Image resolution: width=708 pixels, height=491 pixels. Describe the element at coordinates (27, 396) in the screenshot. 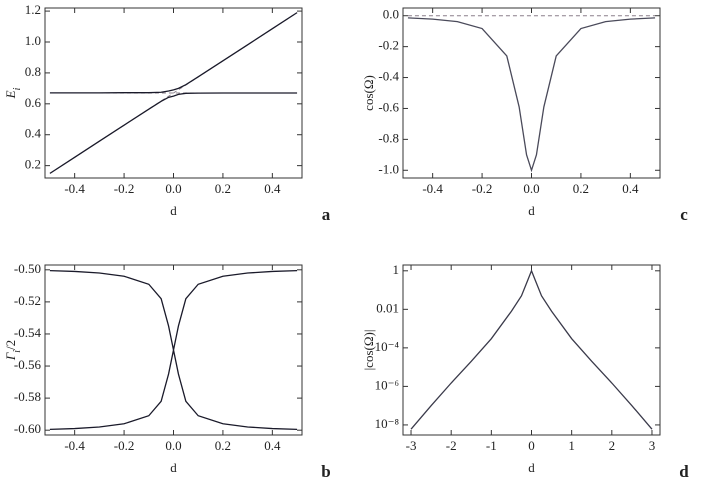

I see `y-tick-label: -0.58` at that location.